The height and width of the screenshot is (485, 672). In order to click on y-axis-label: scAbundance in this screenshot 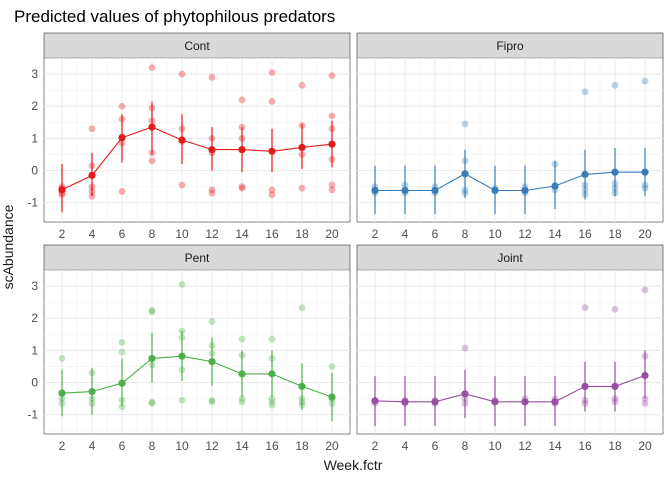, I will do `click(8, 246)`.